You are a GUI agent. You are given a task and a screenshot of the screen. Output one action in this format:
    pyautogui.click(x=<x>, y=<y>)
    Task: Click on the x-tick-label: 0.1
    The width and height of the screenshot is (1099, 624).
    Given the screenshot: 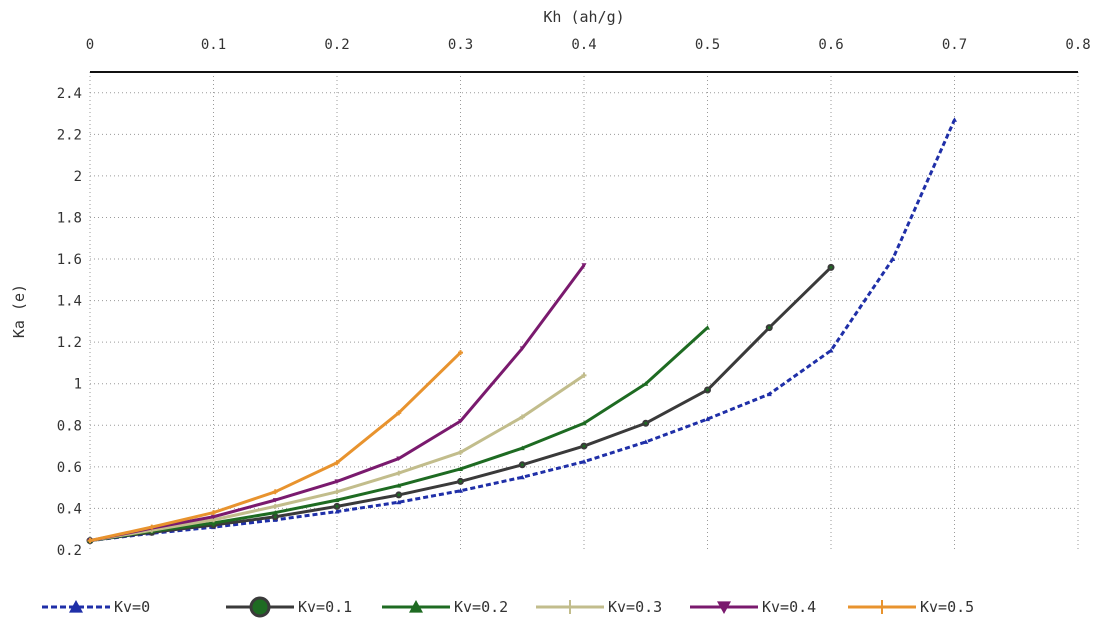 What is the action you would take?
    pyautogui.click(x=213, y=45)
    